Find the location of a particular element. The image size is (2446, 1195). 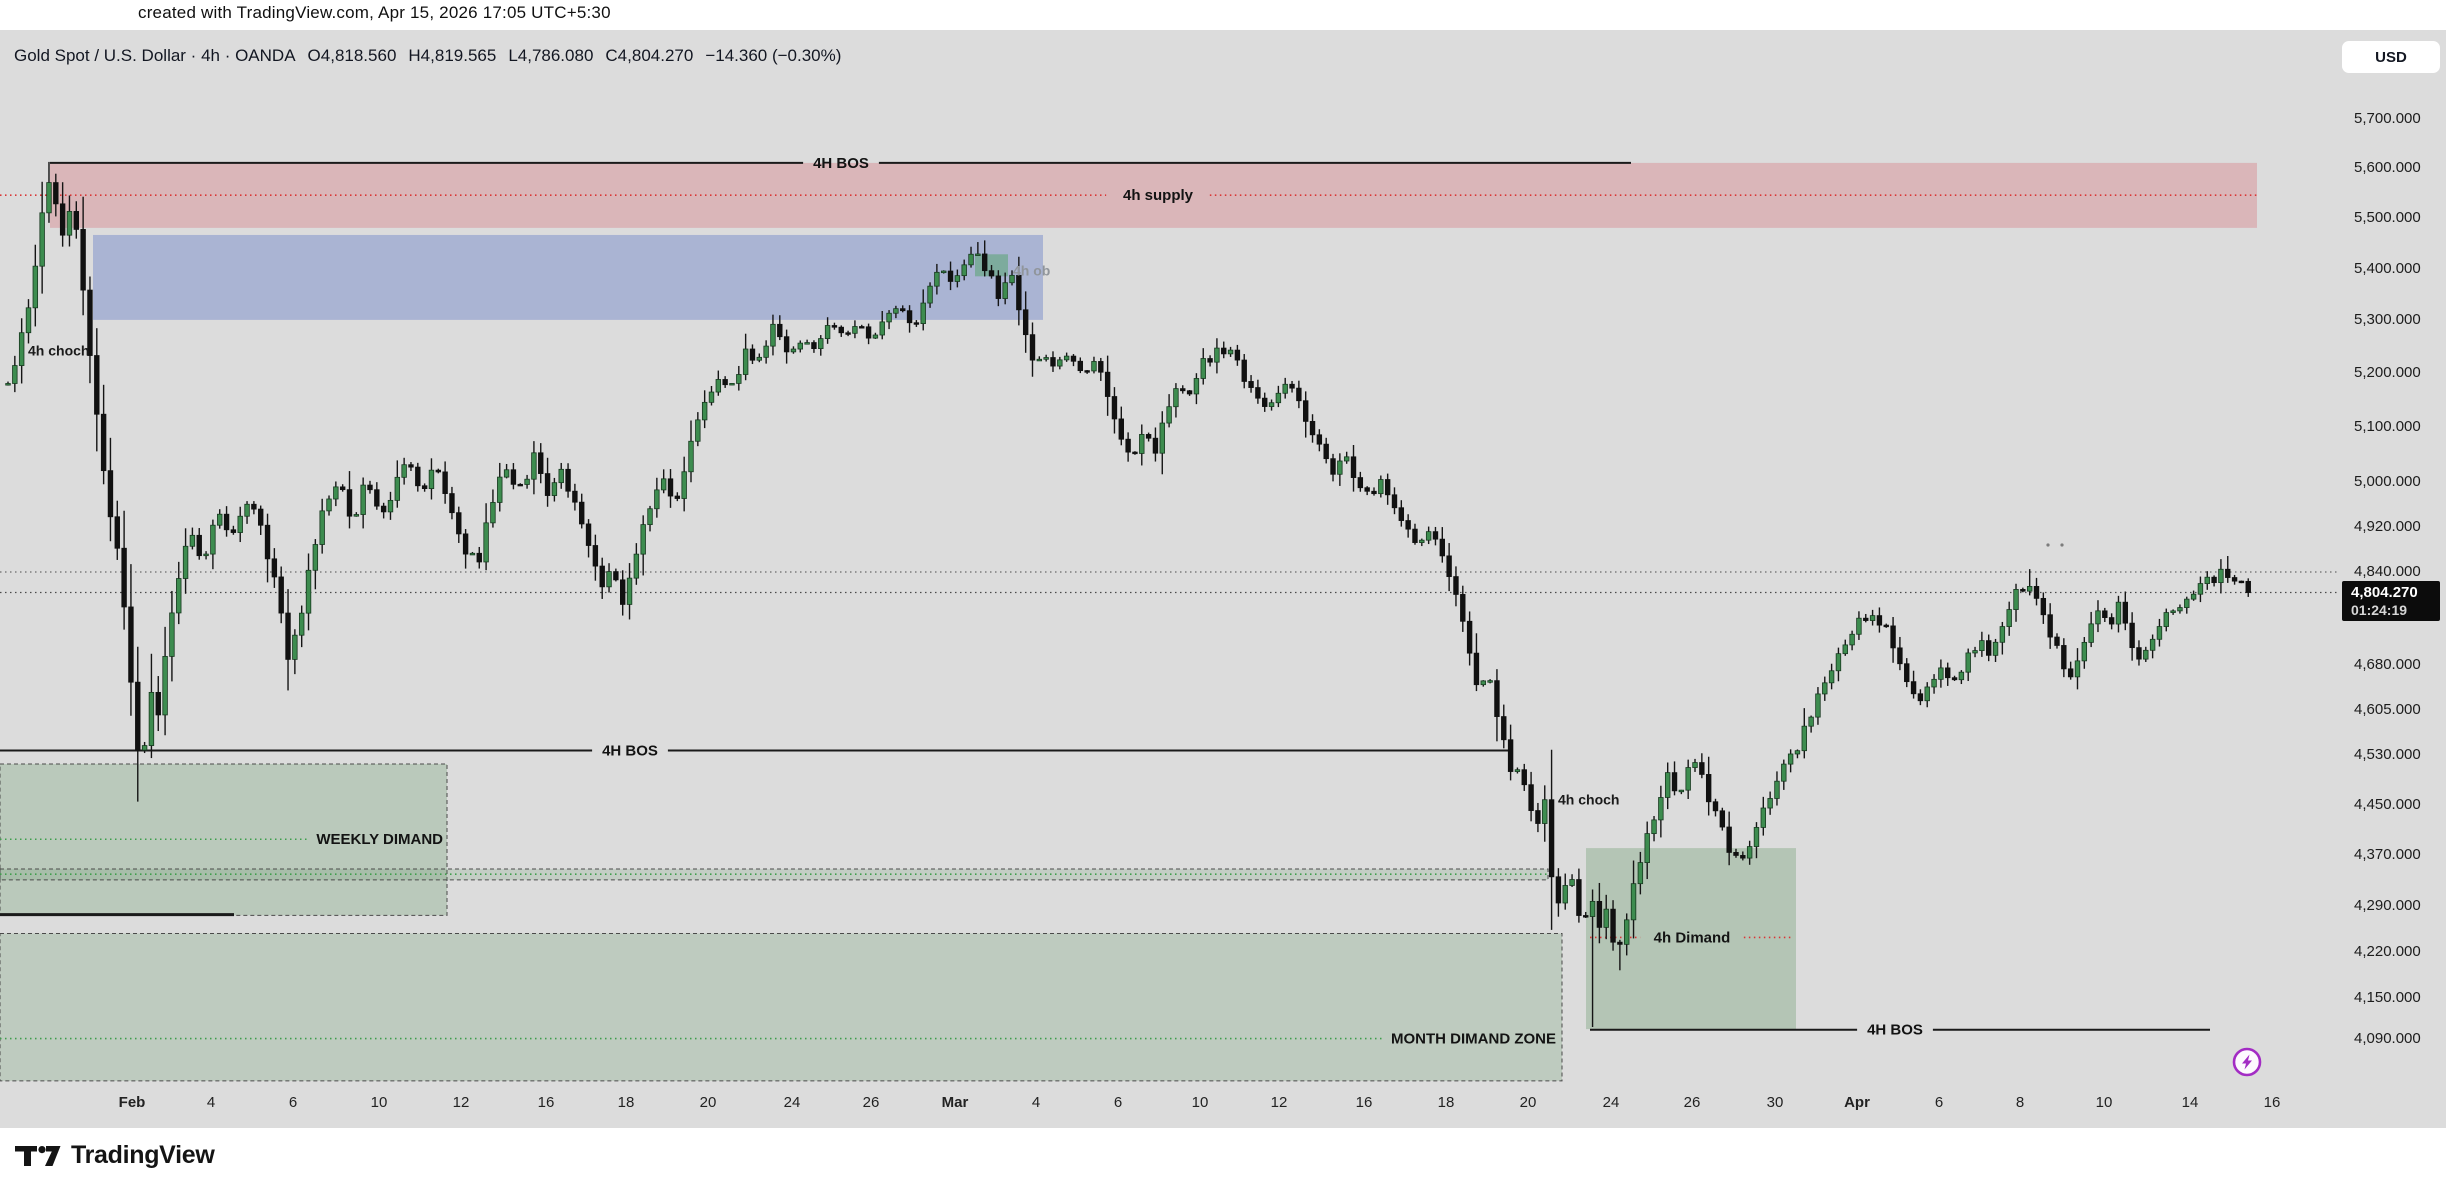

currency-button: USD is located at coordinates (2391, 57).